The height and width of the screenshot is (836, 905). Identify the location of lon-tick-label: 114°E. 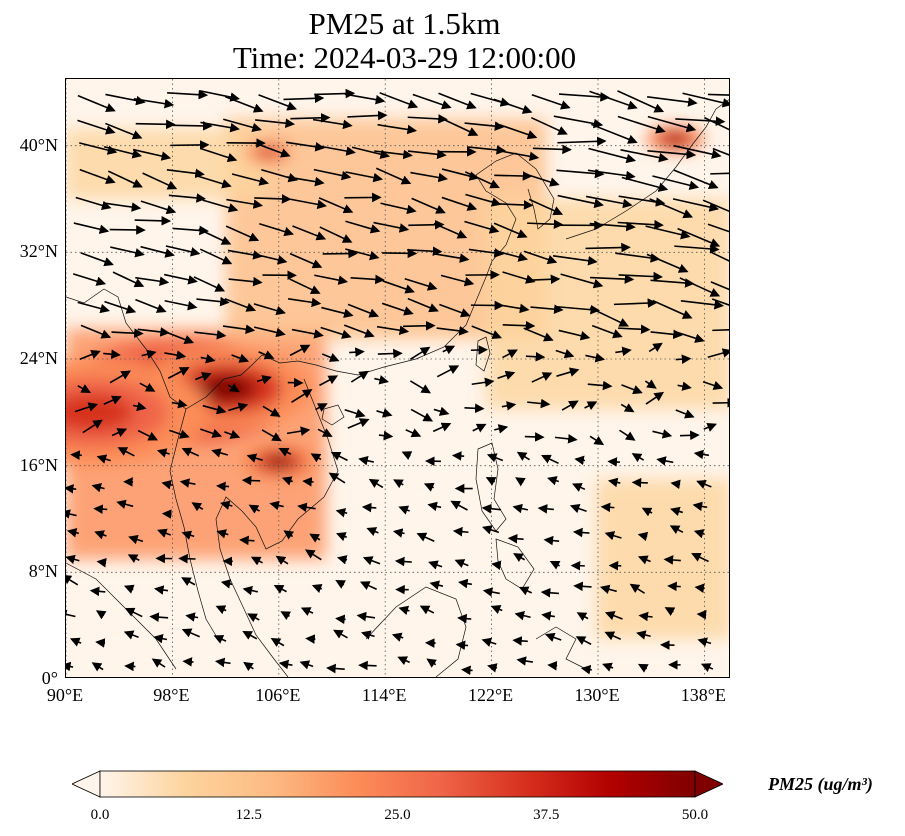
(384, 695).